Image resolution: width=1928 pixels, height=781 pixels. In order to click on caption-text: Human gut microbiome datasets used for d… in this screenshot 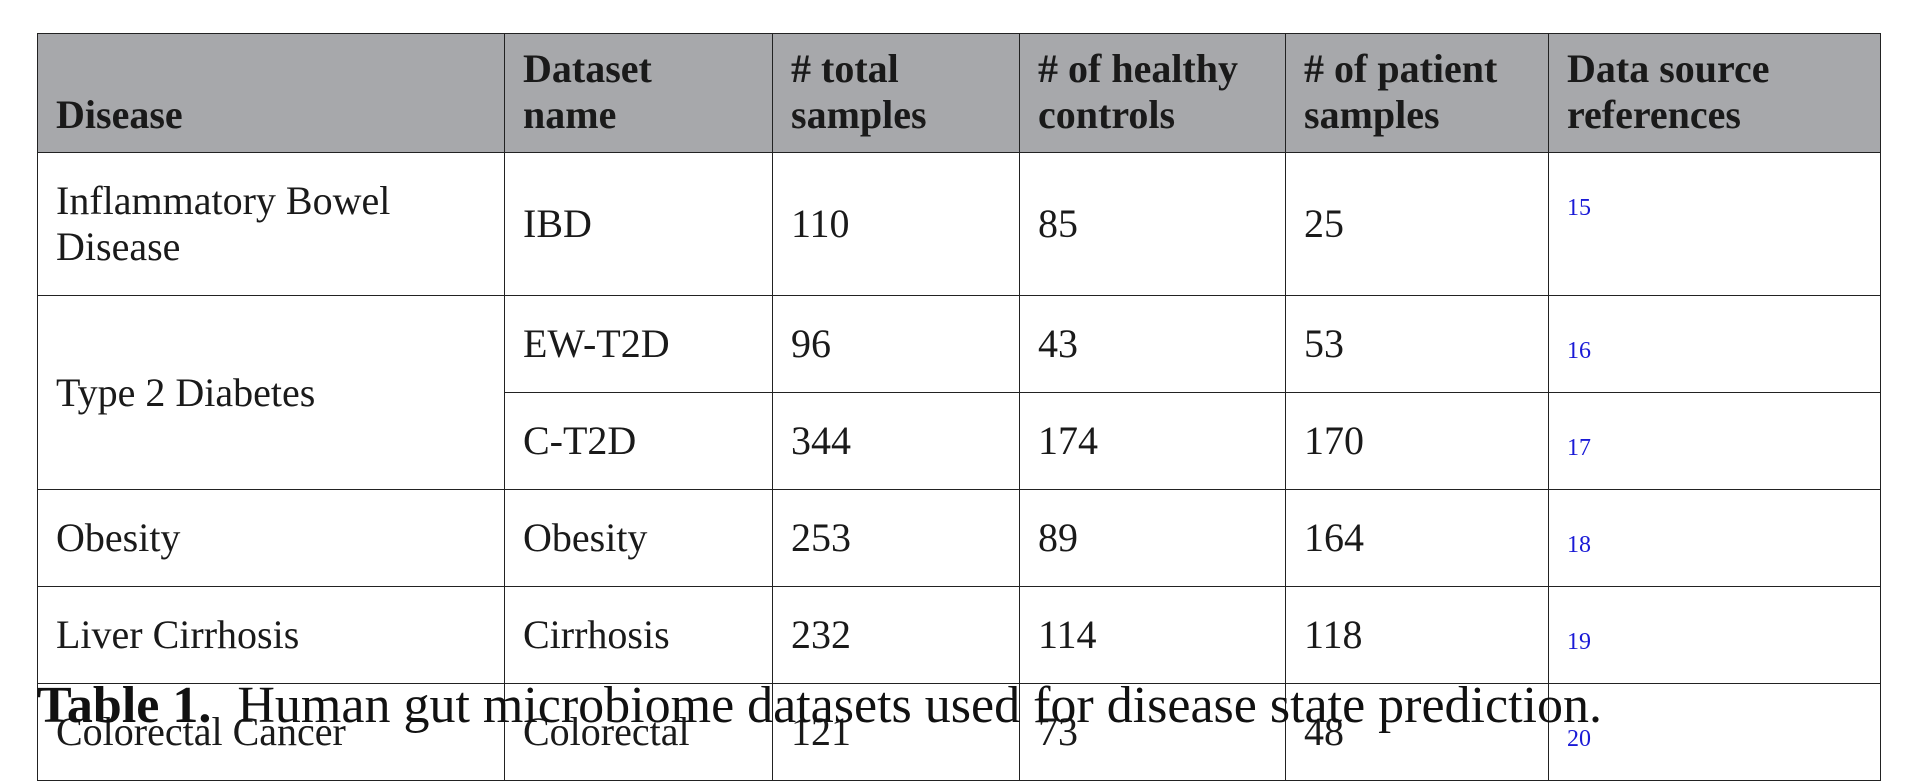, I will do `click(919, 705)`.